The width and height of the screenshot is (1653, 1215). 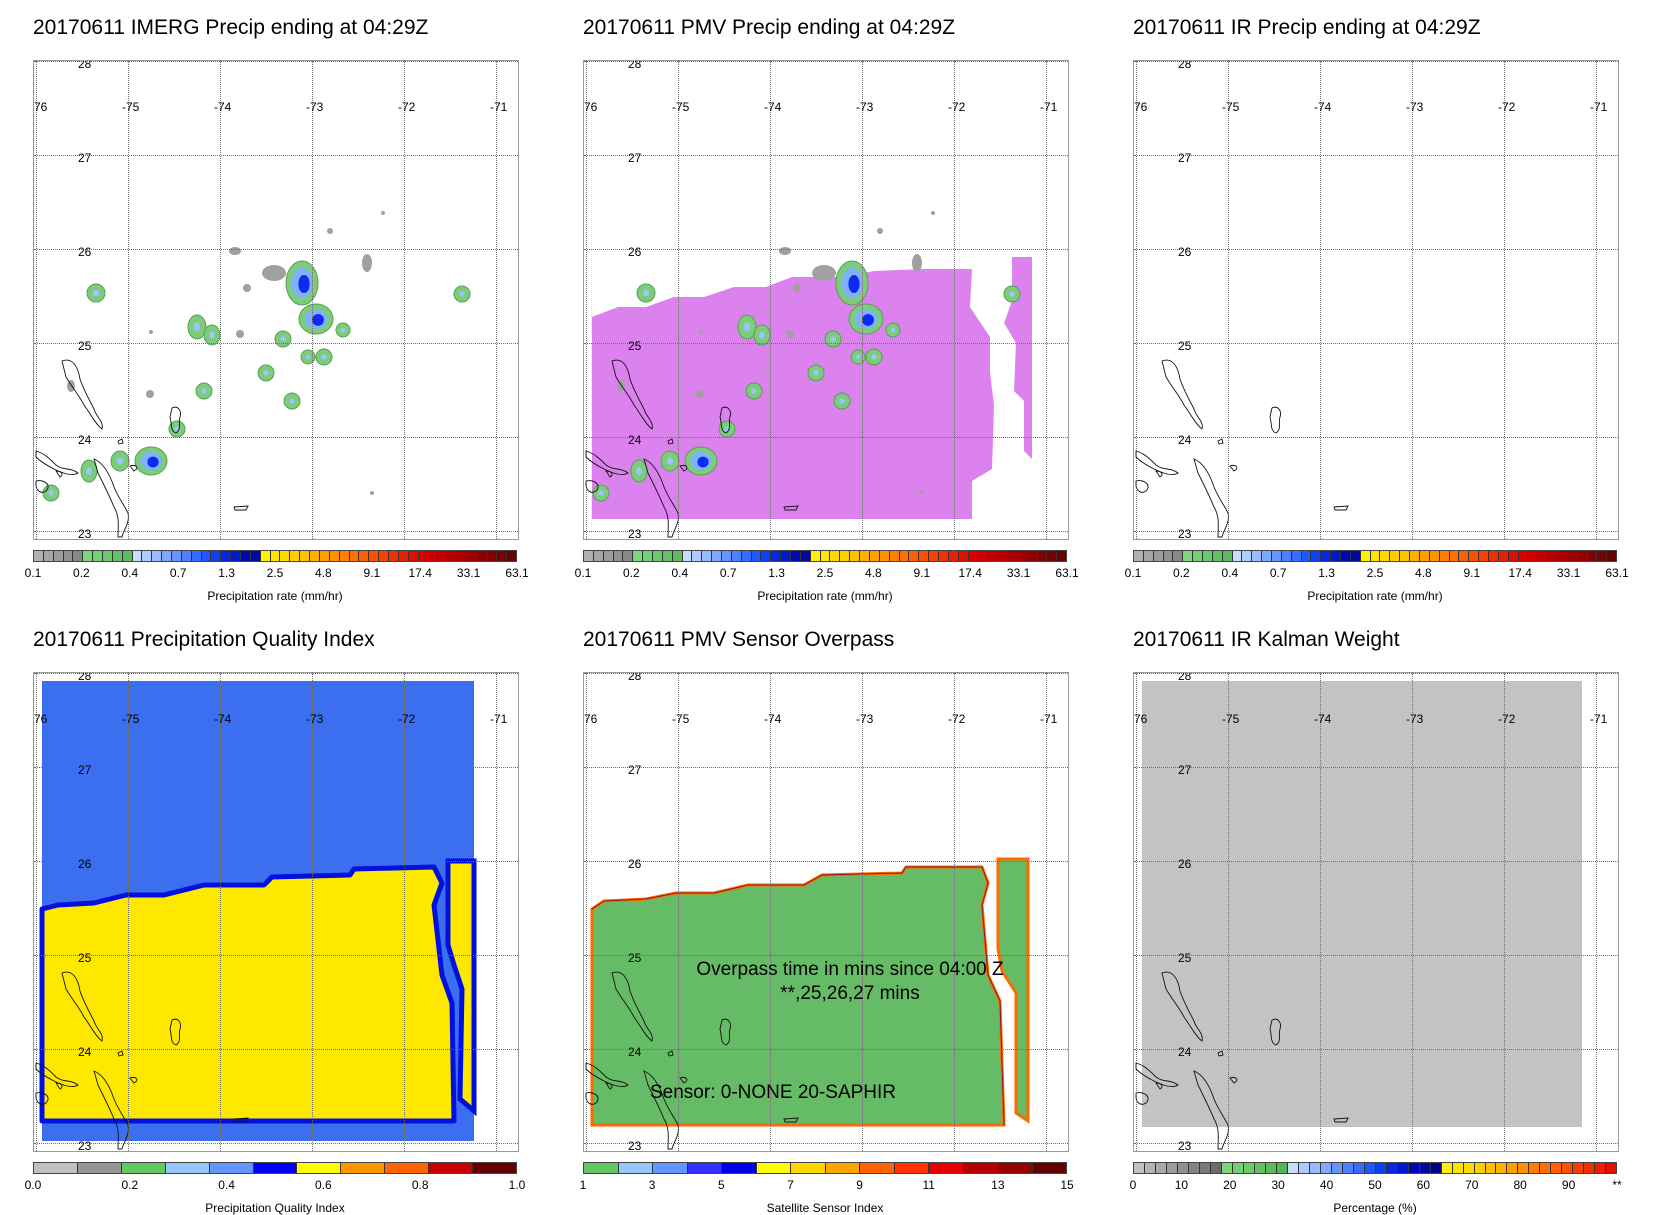 What do you see at coordinates (631, 573) in the screenshot?
I see `colorbar-tick-label: 0.2` at bounding box center [631, 573].